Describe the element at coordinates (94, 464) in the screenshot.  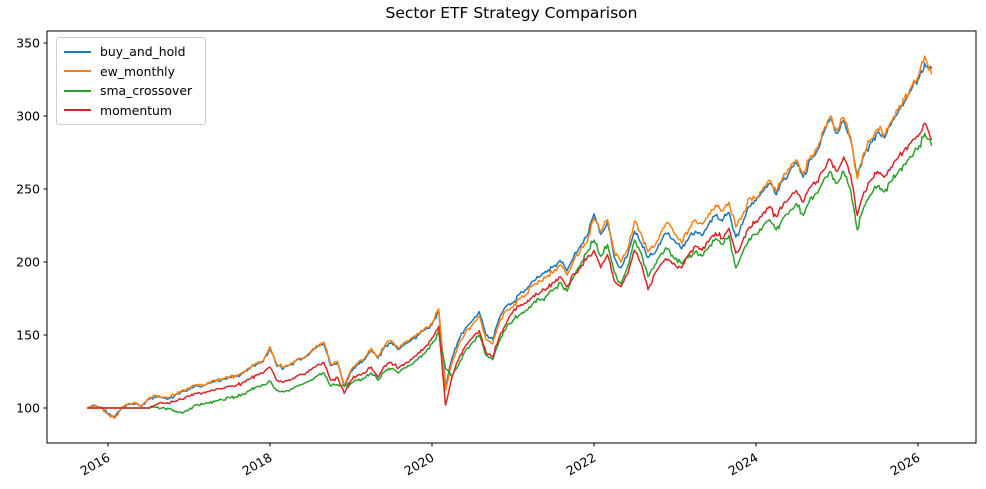
I see `x-tick-label: 2016` at that location.